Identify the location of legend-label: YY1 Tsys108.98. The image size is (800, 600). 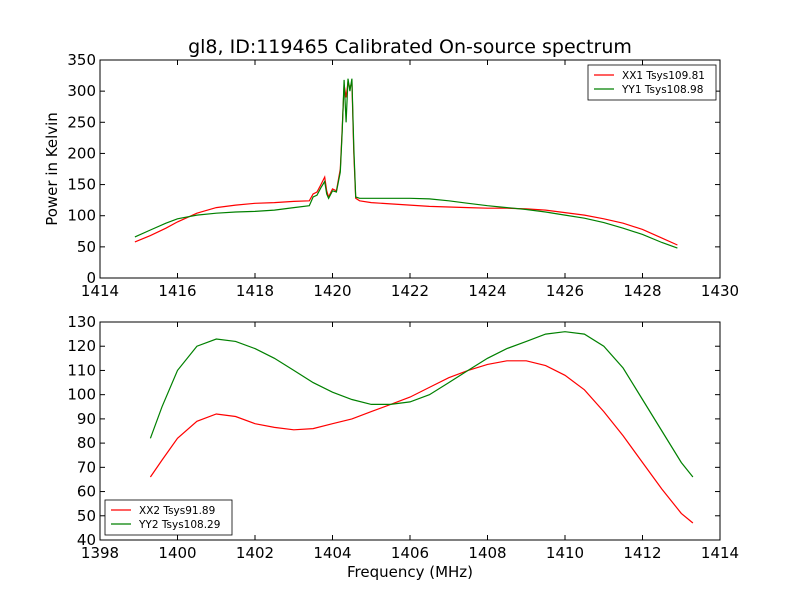
(662, 90).